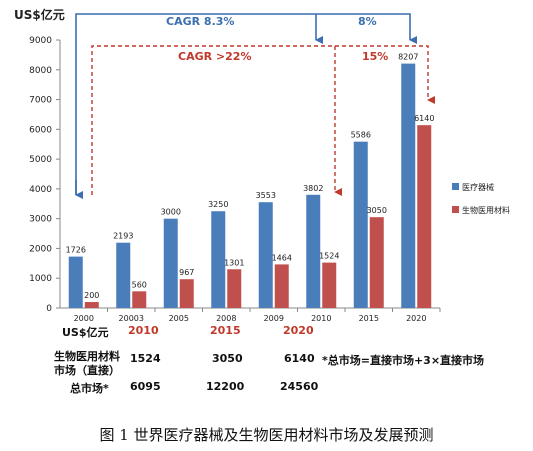  Describe the element at coordinates (367, 21) in the screenshot. I see `cagr-top-right: 8%` at that location.